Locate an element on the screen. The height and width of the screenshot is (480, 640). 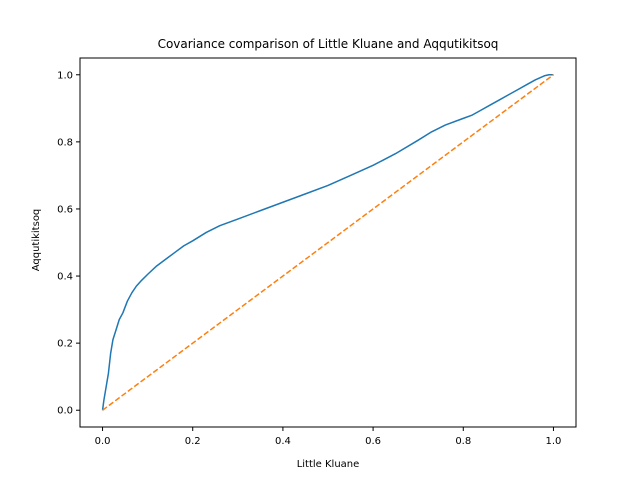
y-tick-label: 0.4 is located at coordinates (65, 277).